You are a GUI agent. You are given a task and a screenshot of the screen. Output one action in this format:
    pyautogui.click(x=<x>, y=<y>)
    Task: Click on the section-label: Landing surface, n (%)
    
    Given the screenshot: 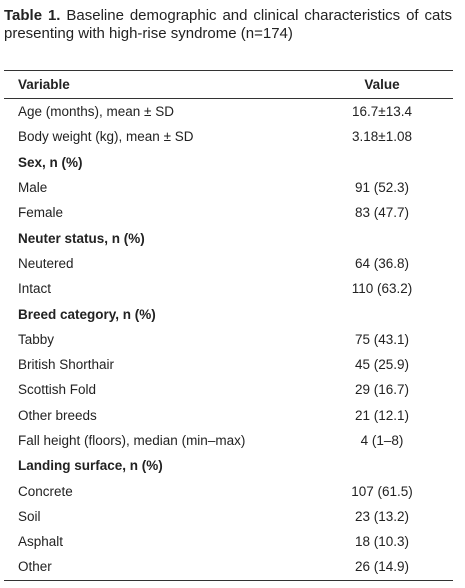 What is the action you would take?
    pyautogui.click(x=90, y=466)
    